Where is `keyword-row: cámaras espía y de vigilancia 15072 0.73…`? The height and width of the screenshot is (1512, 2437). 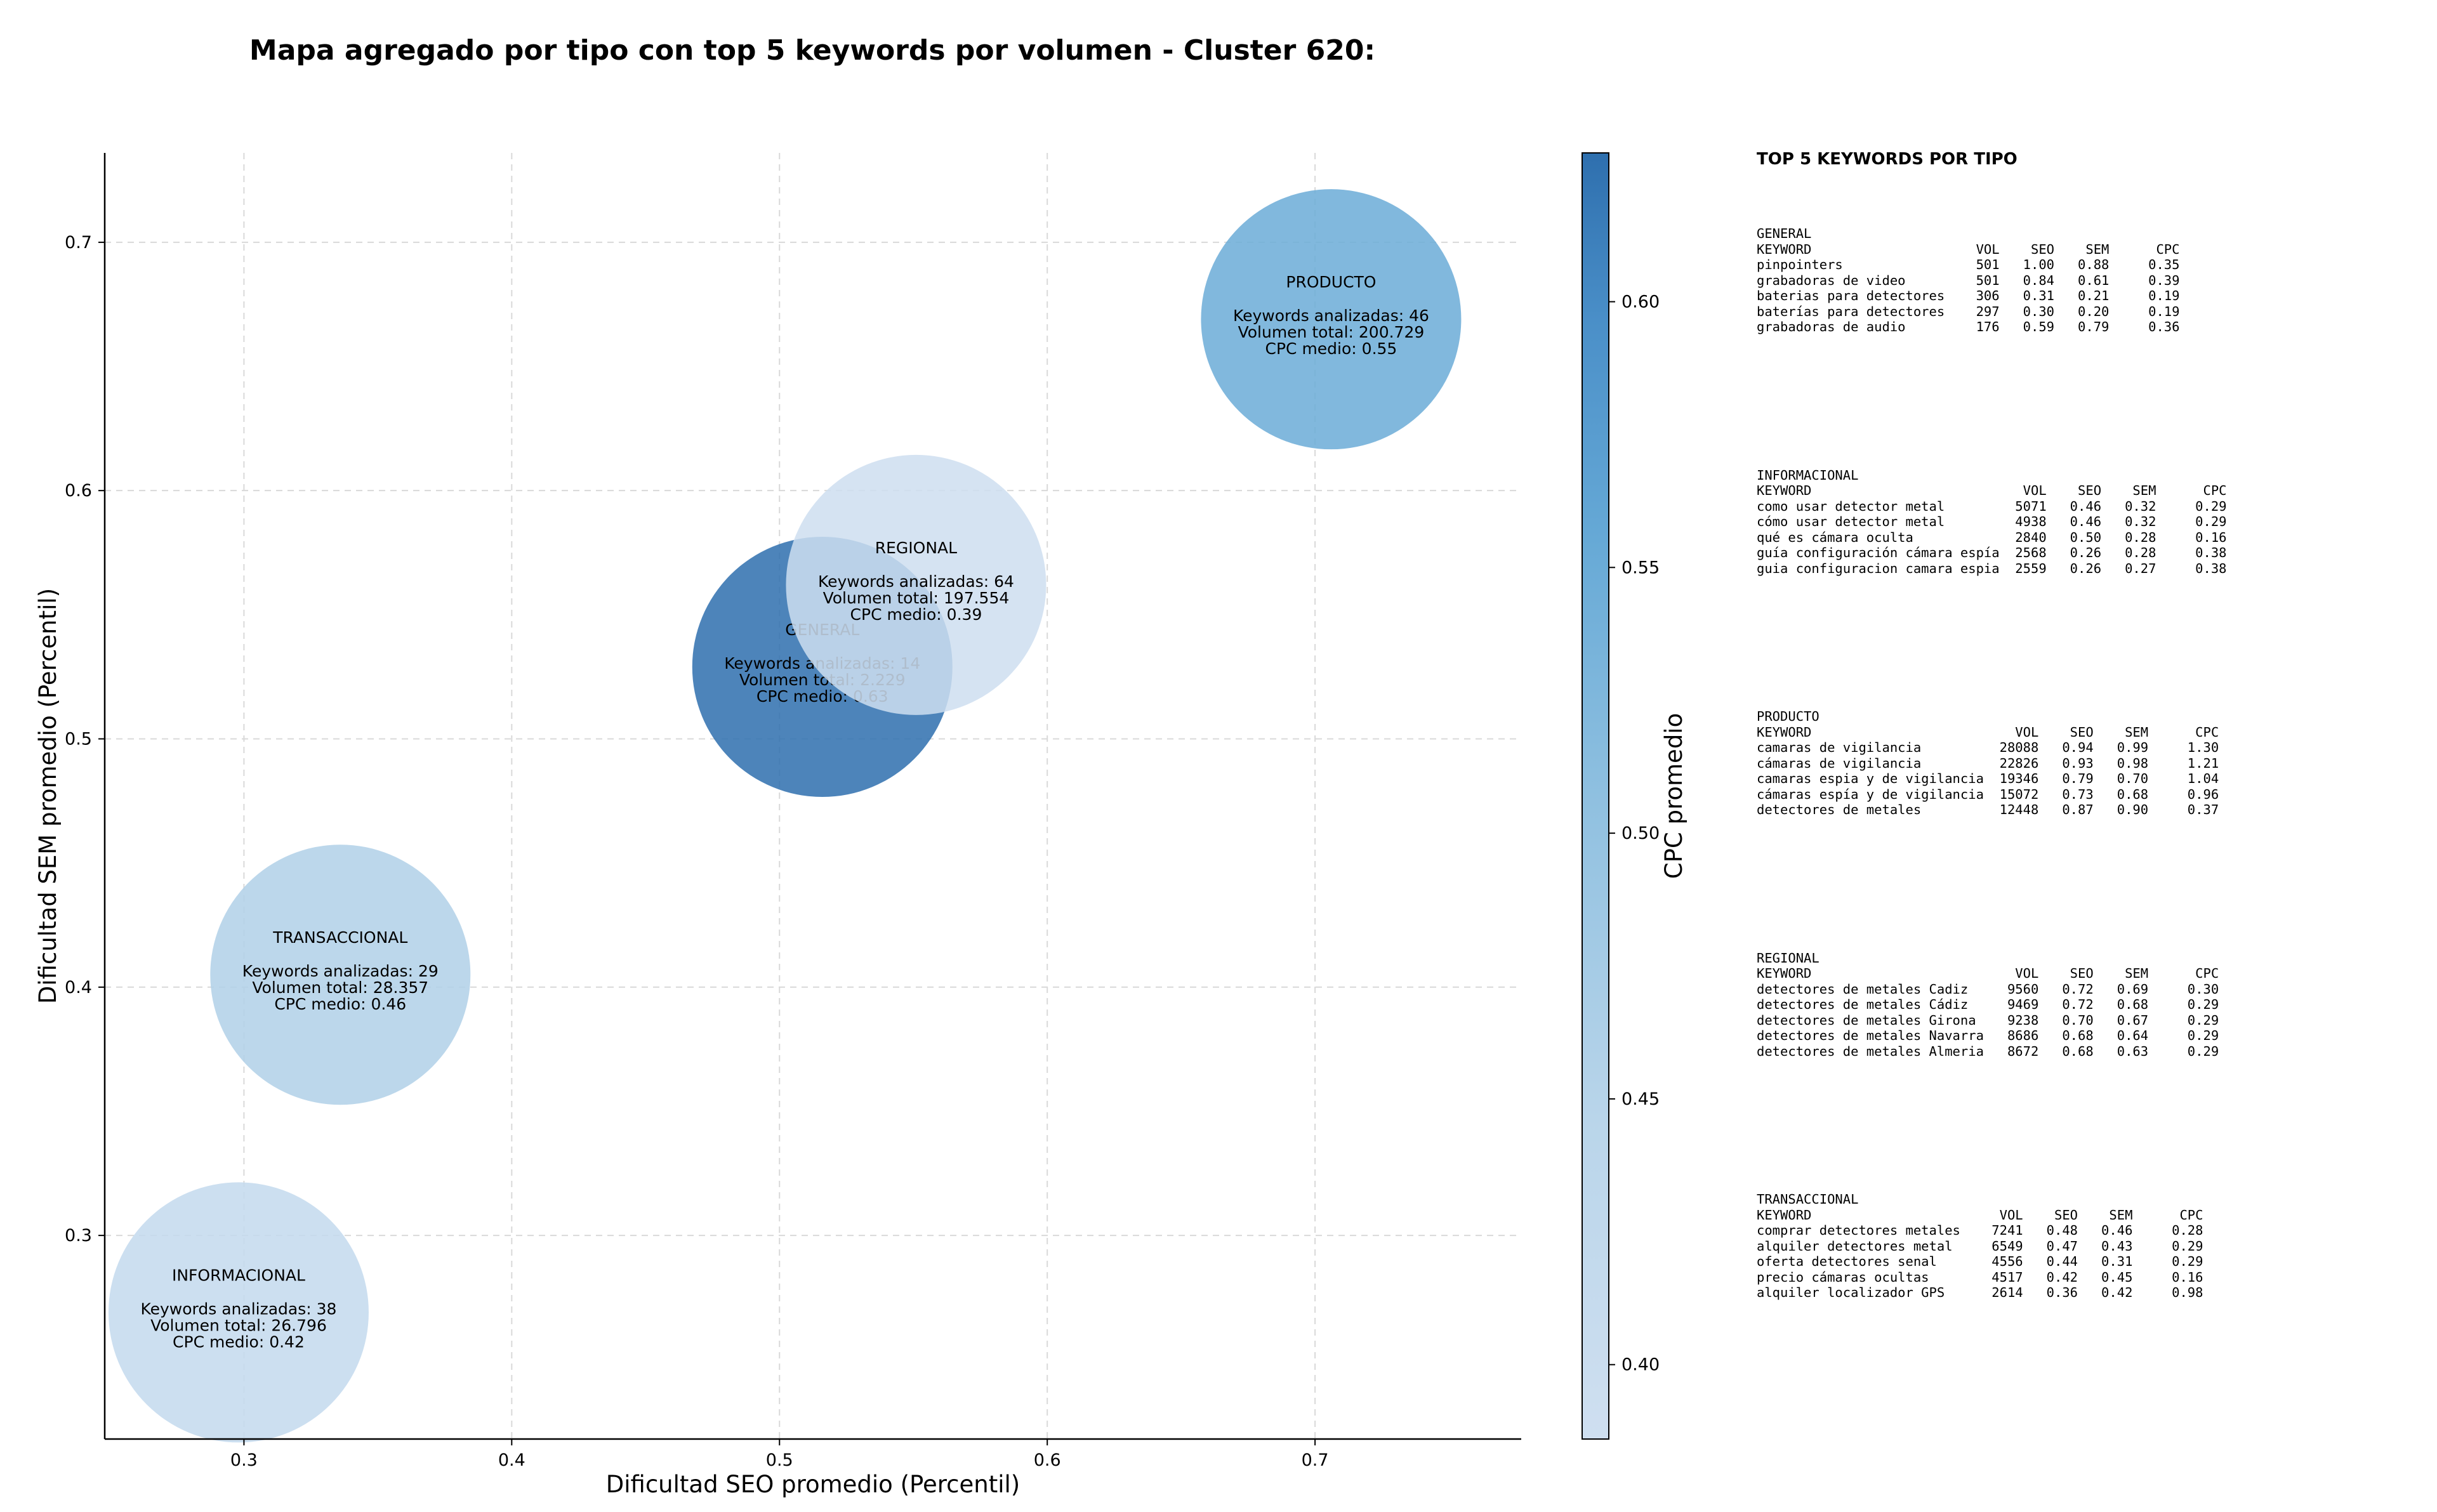
keyword-row: cámaras espía y de vigilancia 15072 0.73… is located at coordinates (1988, 794).